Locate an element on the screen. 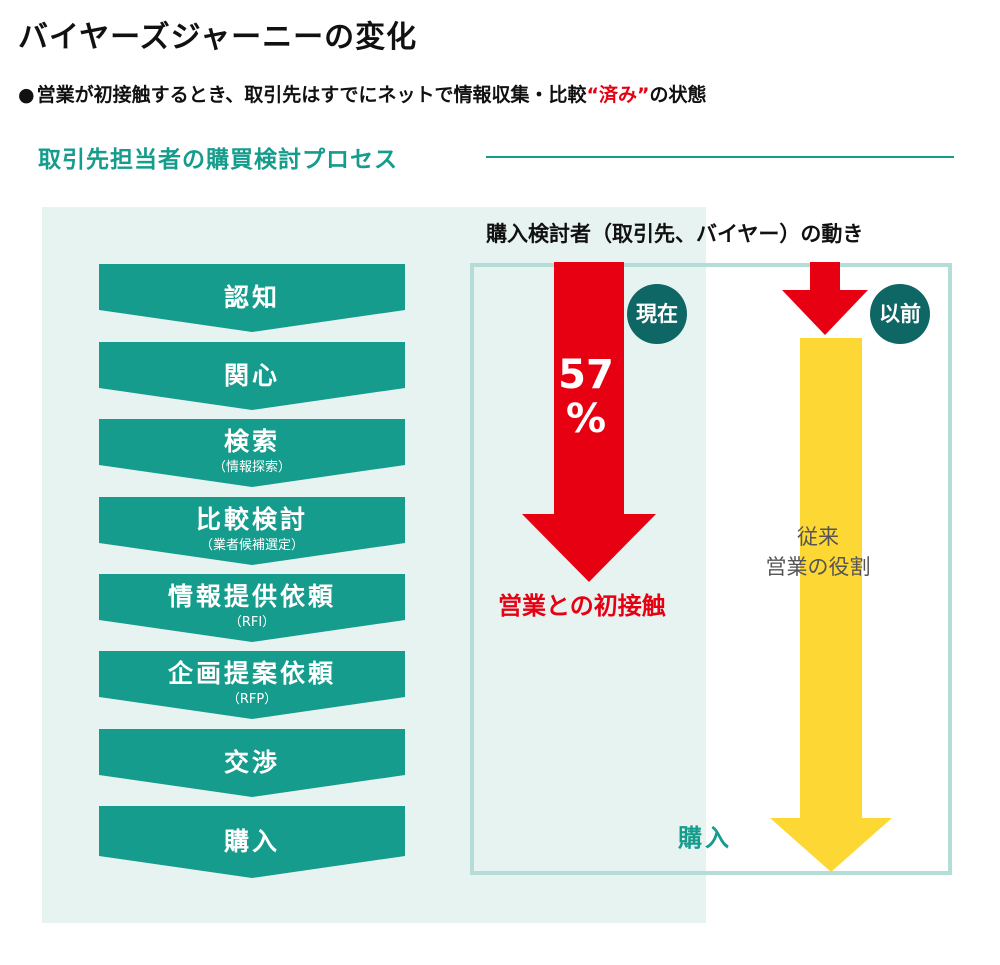 The height and width of the screenshot is (965, 1000). step-hikaku-kento: 比較検討 （業者候補選定） is located at coordinates (252, 532).